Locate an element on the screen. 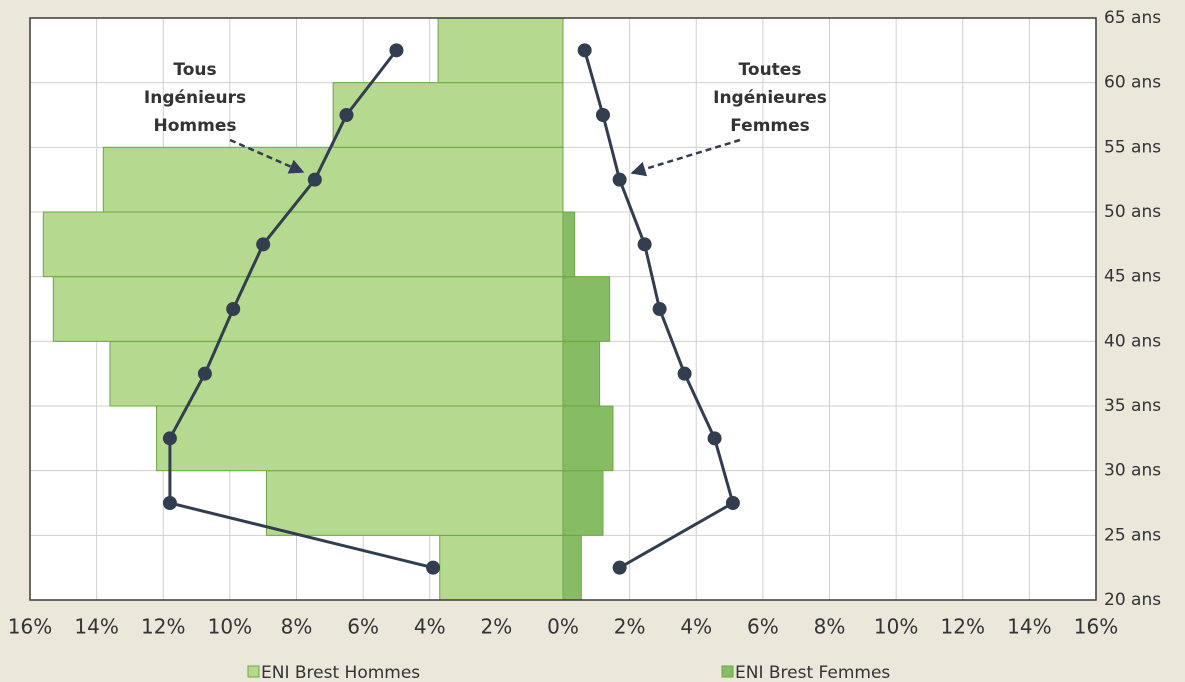  legend-label: ENI Brest Hommes is located at coordinates (340, 672).